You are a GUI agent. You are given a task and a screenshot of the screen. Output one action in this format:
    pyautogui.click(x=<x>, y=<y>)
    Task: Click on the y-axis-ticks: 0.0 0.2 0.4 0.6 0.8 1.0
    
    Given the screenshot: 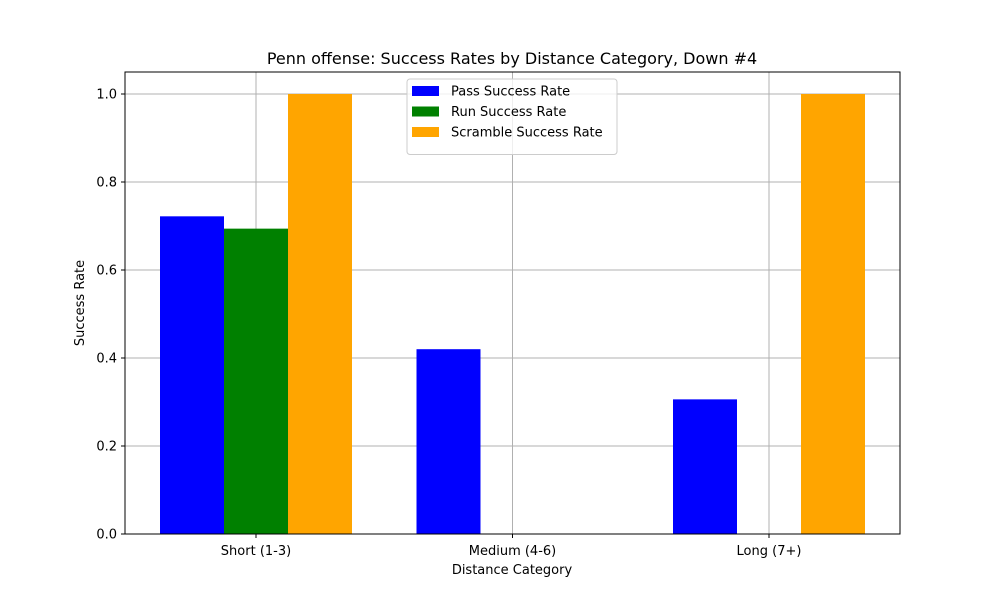 What is the action you would take?
    pyautogui.click(x=110, y=315)
    